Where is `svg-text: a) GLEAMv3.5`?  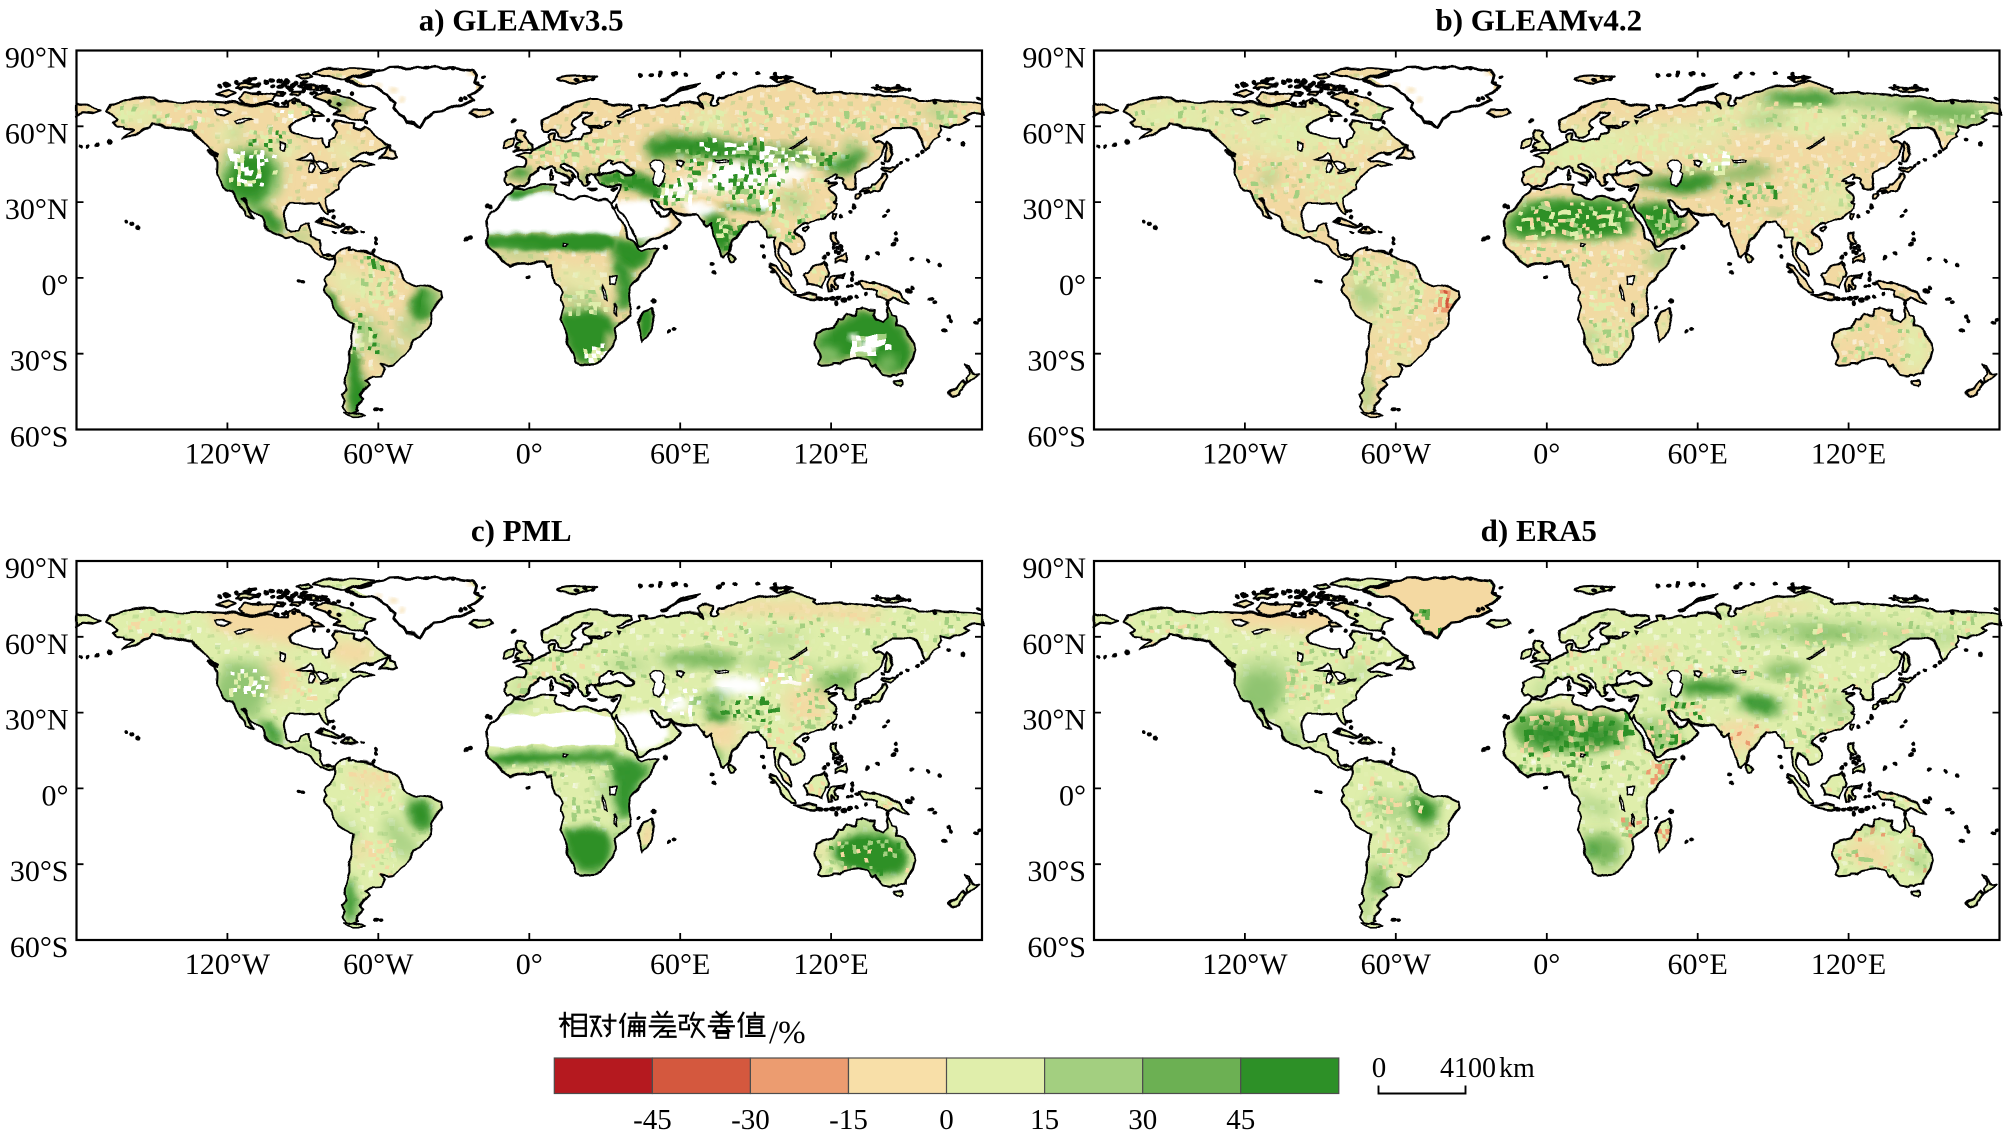 svg-text: a) GLEAMv3.5 is located at coordinates (521, 20).